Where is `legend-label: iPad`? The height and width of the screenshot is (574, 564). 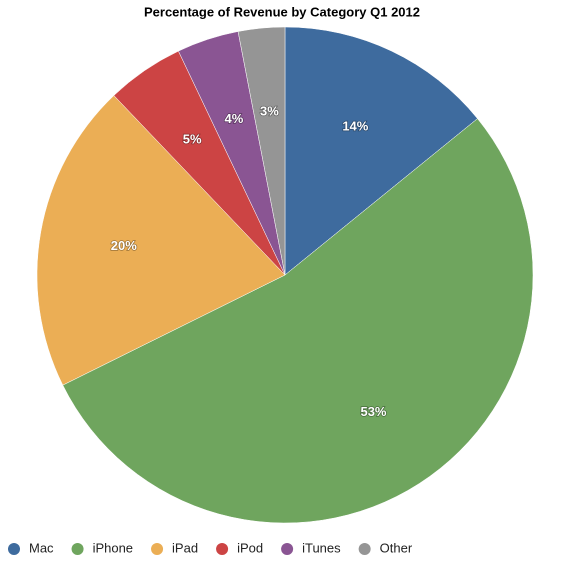 legend-label: iPad is located at coordinates (185, 547).